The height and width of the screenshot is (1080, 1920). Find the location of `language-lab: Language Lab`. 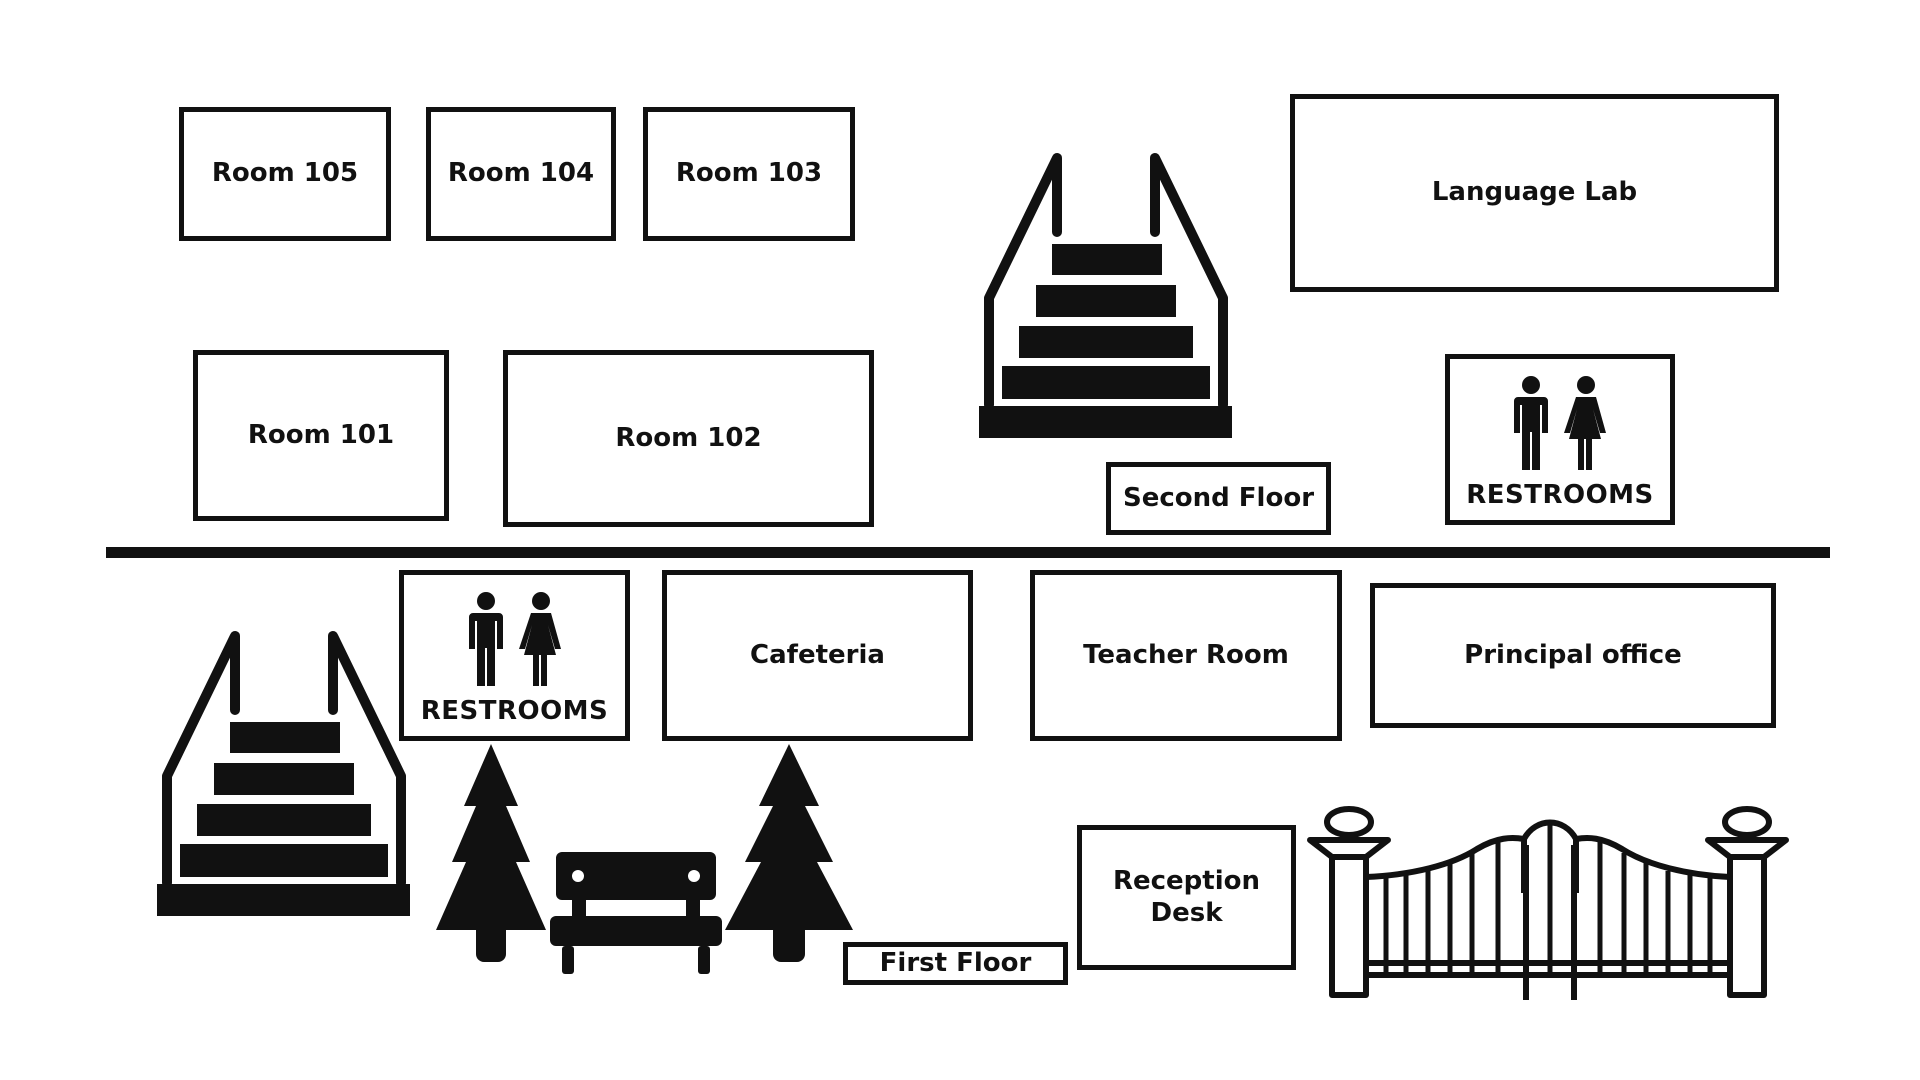

language-lab: Language Lab is located at coordinates (1534, 193).